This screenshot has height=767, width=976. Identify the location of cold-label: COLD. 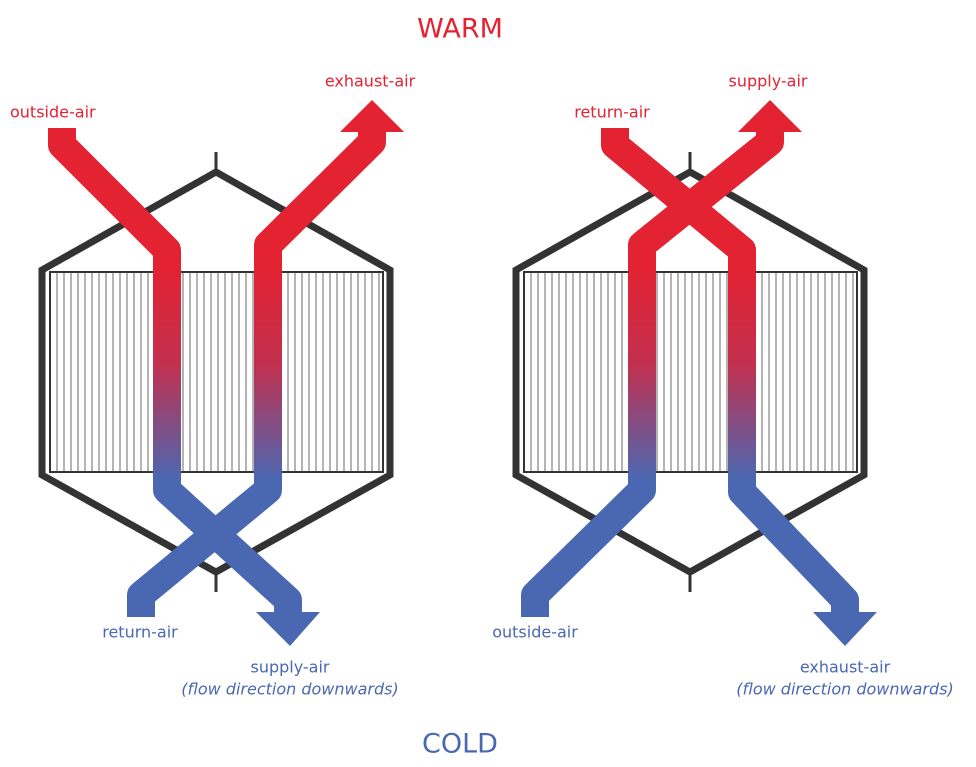
(460, 744).